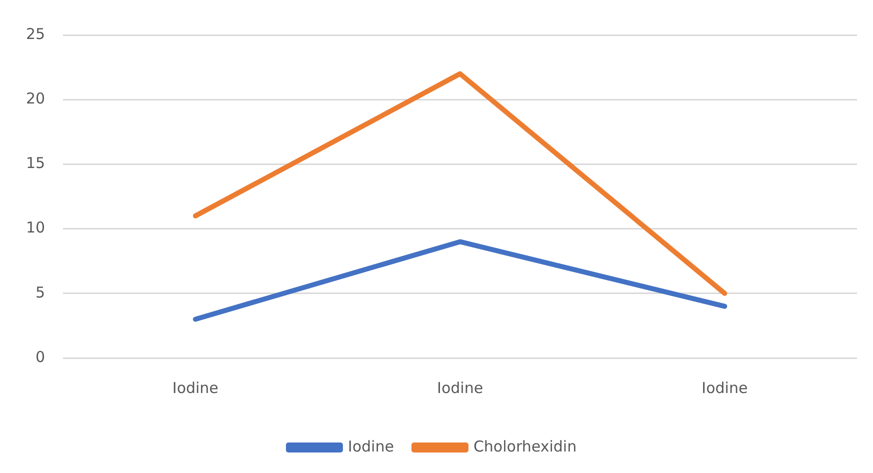 This screenshot has height=473, width=873. Describe the element at coordinates (36, 227) in the screenshot. I see `y-tick-label: 10` at that location.